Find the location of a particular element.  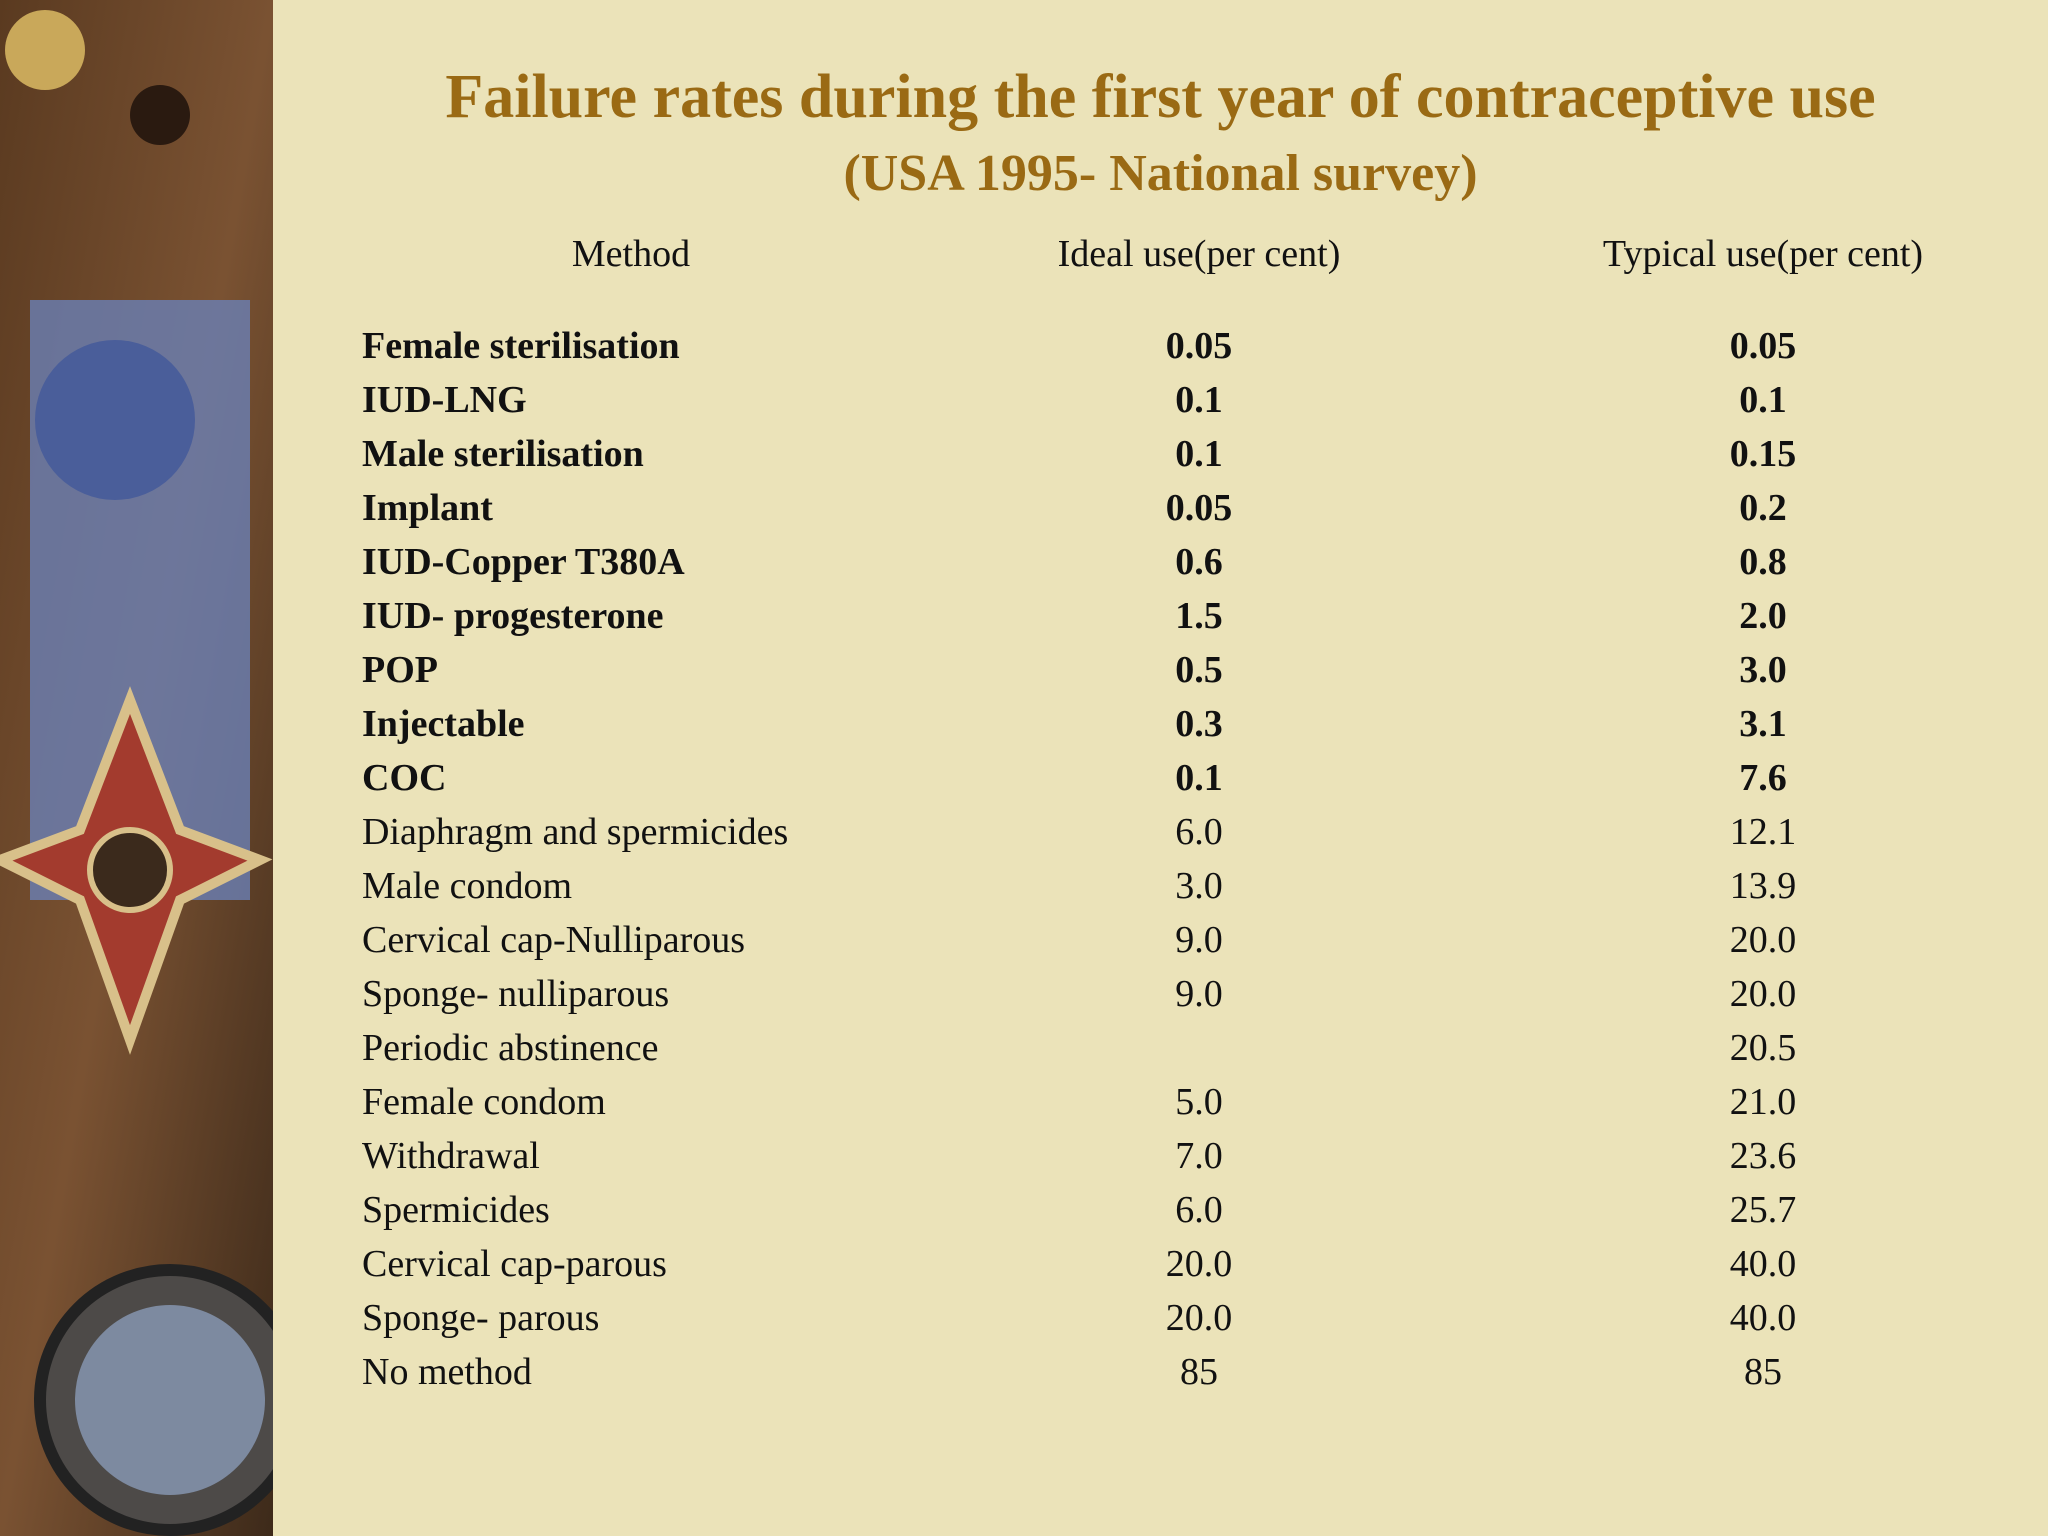

method-cell: Cervical cap-Nulliparous is located at coordinates (554, 940).